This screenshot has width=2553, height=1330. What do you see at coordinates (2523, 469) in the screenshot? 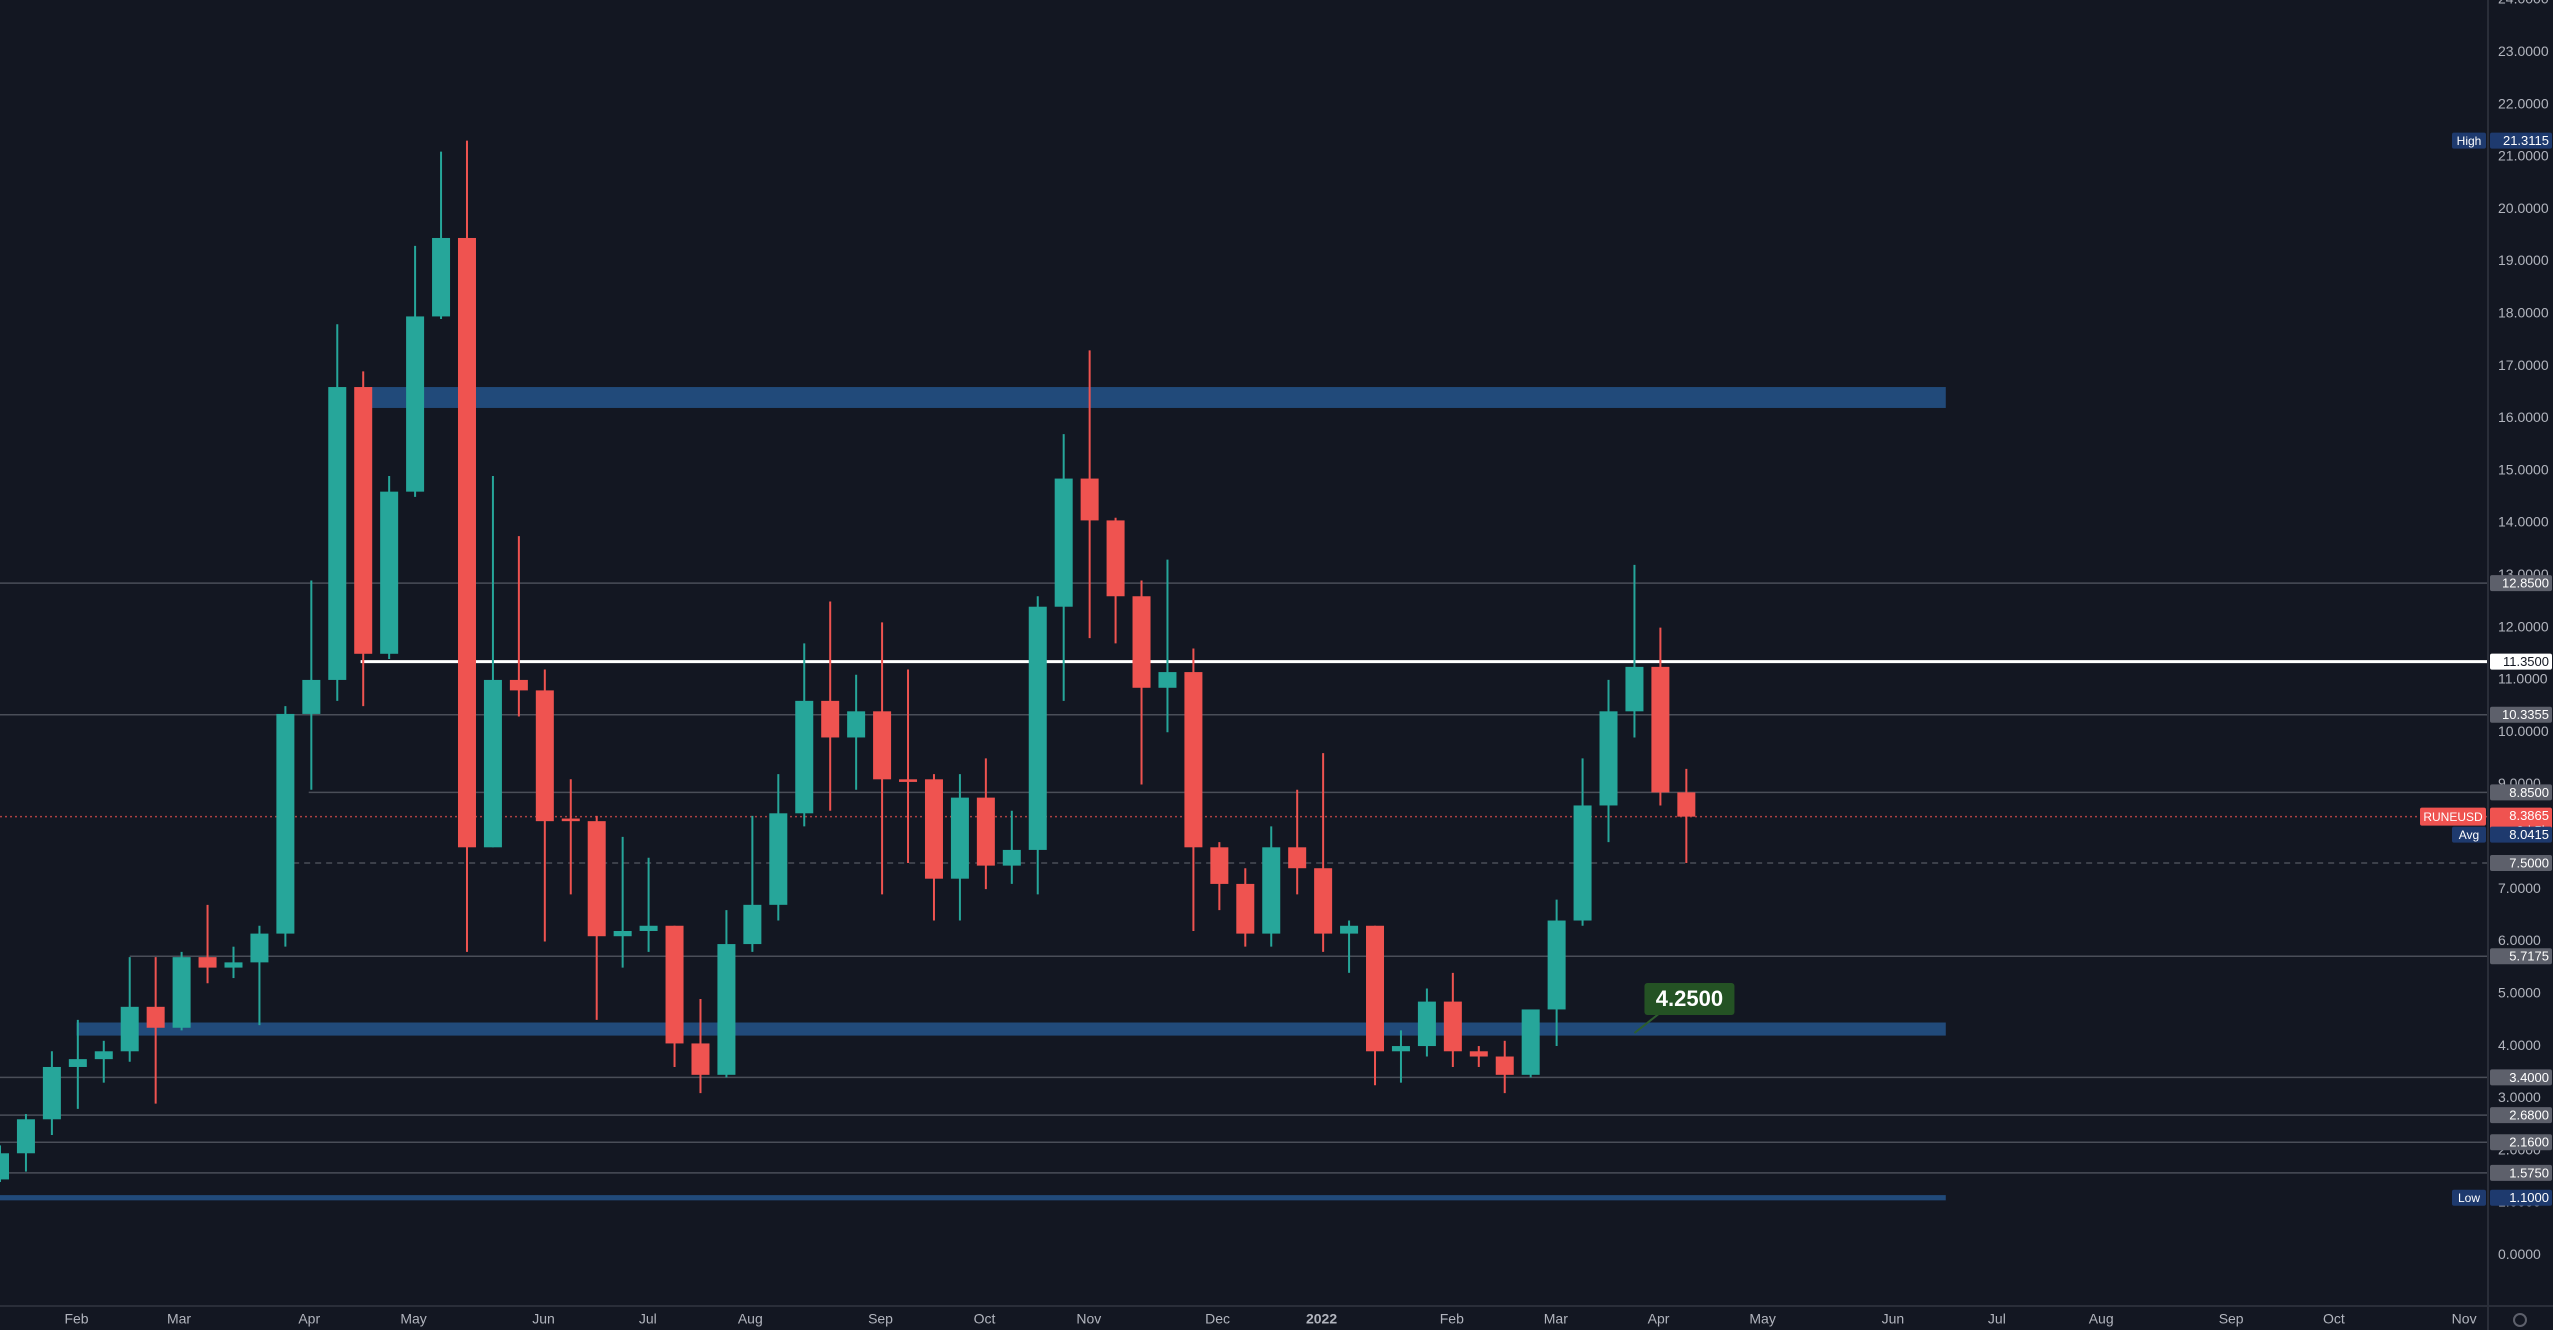
I see `y-tick-label: 15.0000` at bounding box center [2523, 469].